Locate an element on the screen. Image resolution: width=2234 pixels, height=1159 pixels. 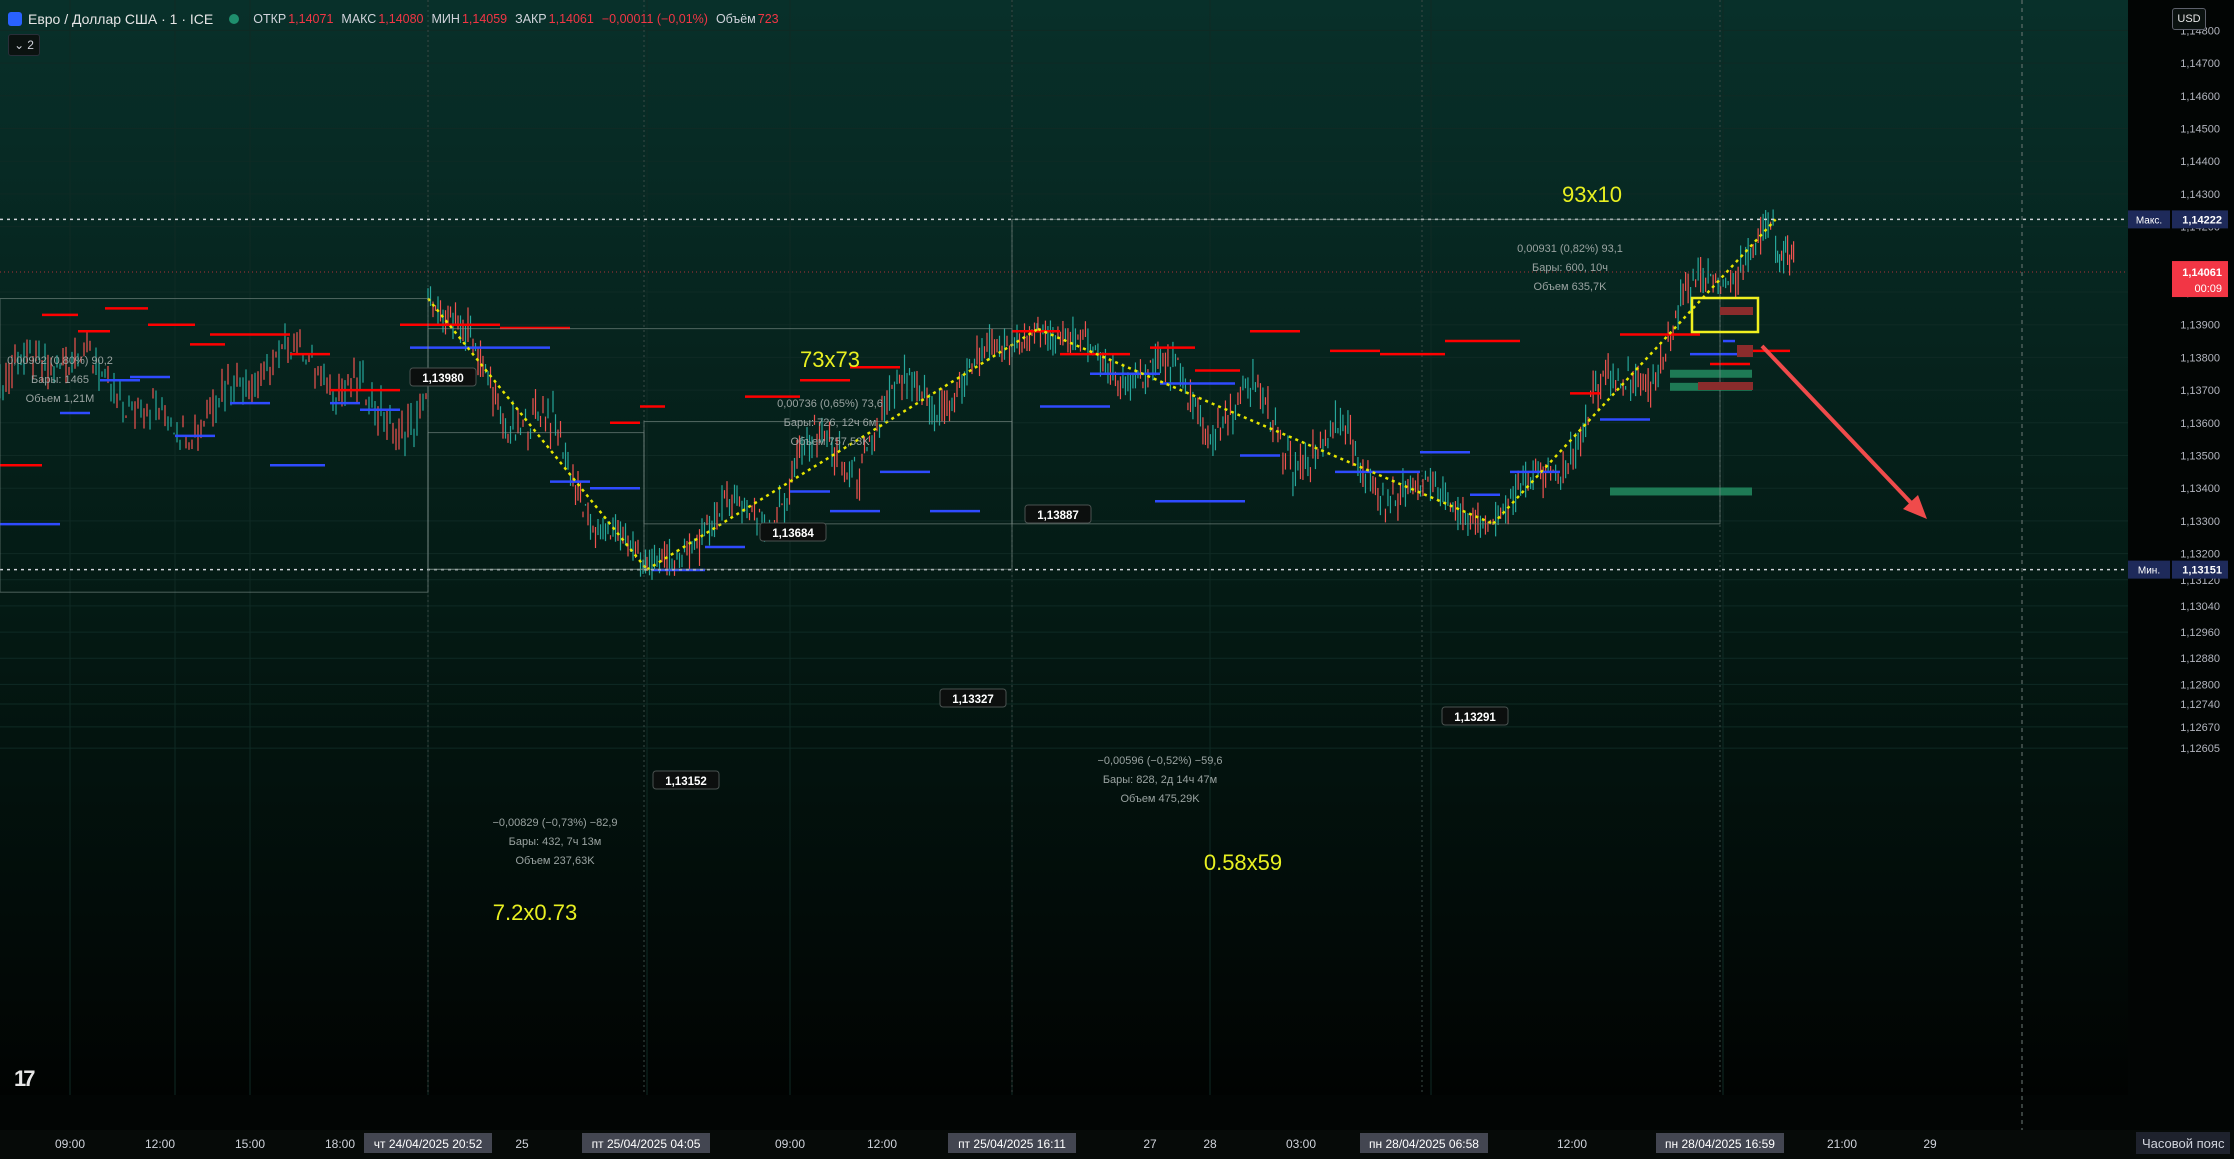
measurement-change: −0,00596 (−0,52%) −59,6 is located at coordinates (1159, 761).